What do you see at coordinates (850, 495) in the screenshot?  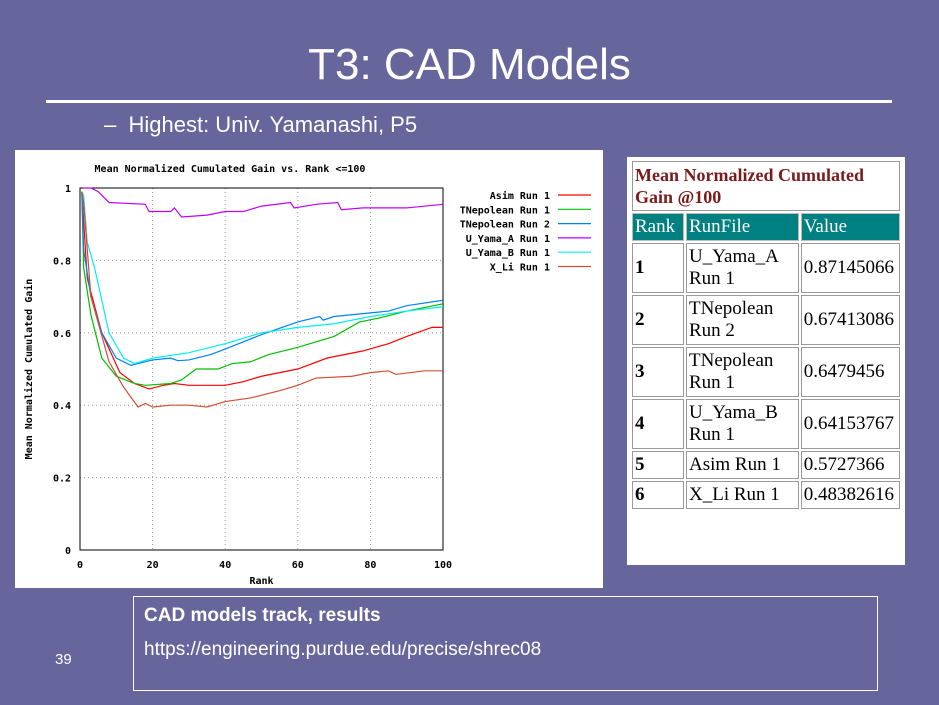 I see `cell-value: 0.48382616` at bounding box center [850, 495].